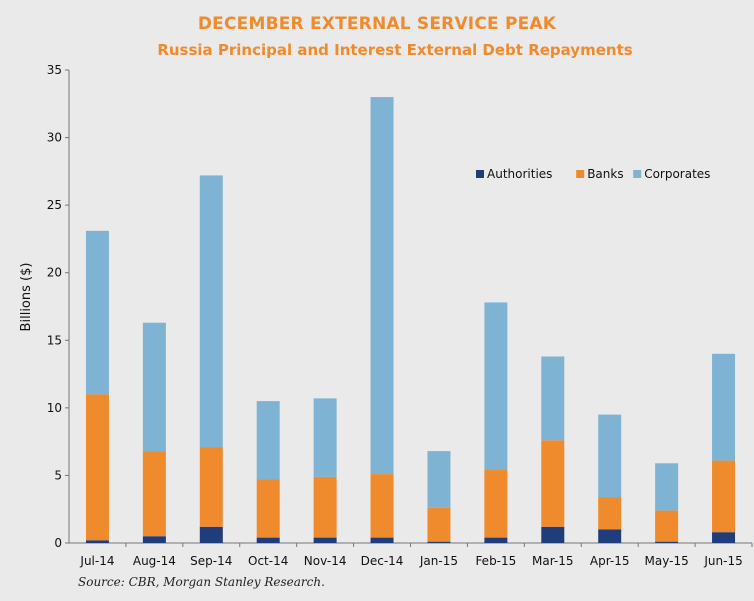 This screenshot has width=754, height=601. I want to click on y-tick-label: 30, so click(54, 138).